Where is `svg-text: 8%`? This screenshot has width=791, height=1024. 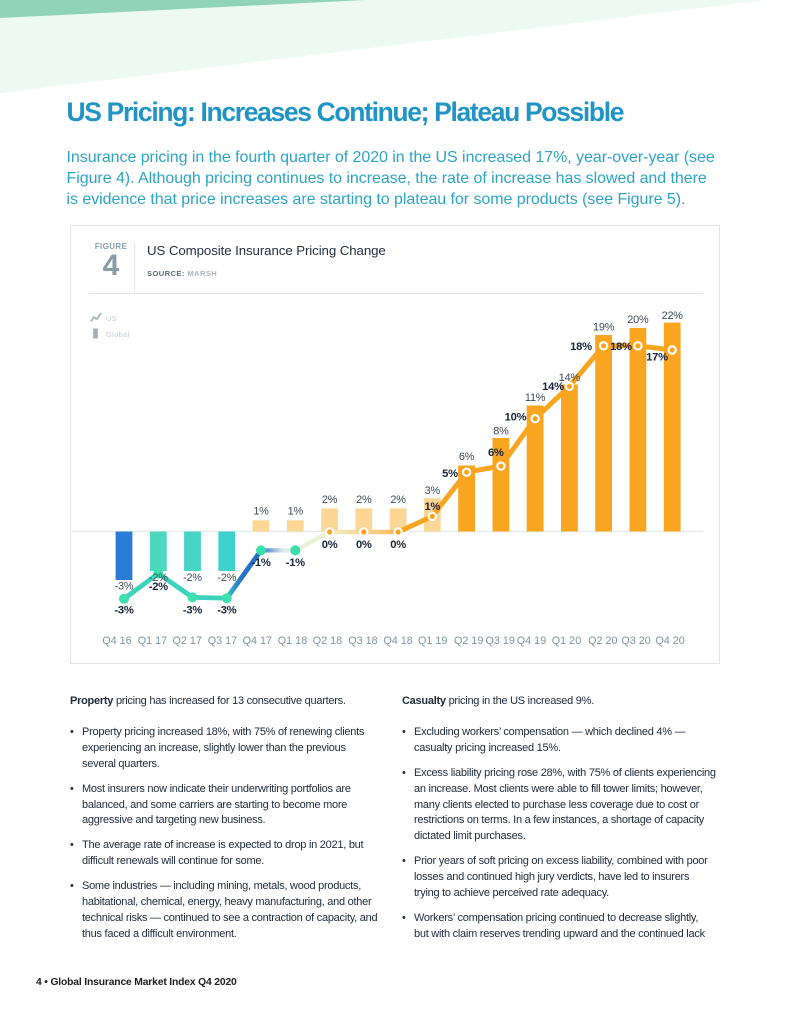
svg-text: 8% is located at coordinates (501, 432).